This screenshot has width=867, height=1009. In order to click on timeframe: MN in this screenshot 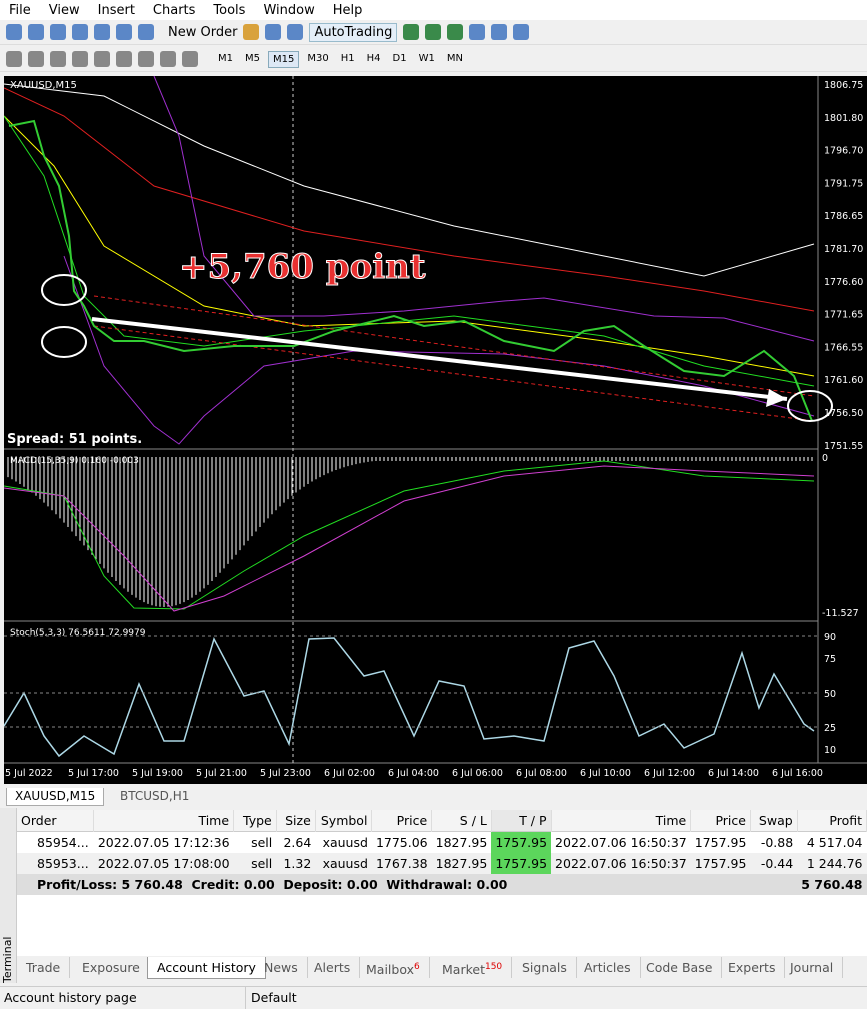, I will do `click(454, 58)`.